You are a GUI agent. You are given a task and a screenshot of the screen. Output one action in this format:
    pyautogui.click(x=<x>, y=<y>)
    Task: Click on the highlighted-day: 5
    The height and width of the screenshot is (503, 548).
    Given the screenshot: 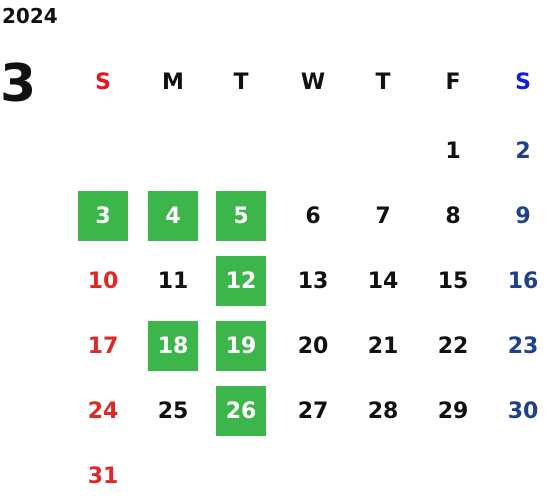 What is the action you would take?
    pyautogui.click(x=241, y=216)
    